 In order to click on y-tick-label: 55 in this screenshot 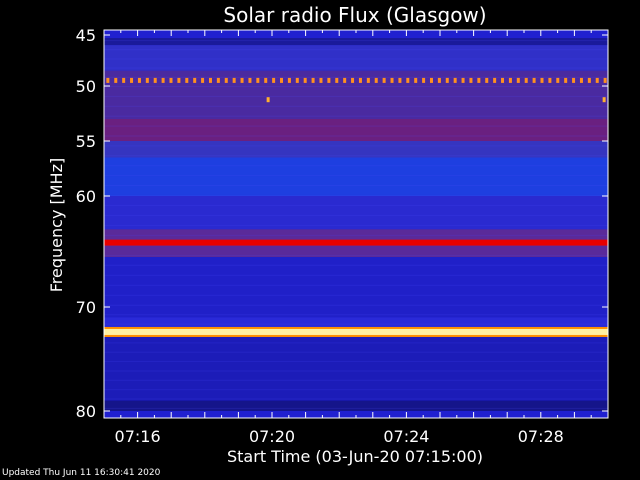, I will do `click(86, 141)`.